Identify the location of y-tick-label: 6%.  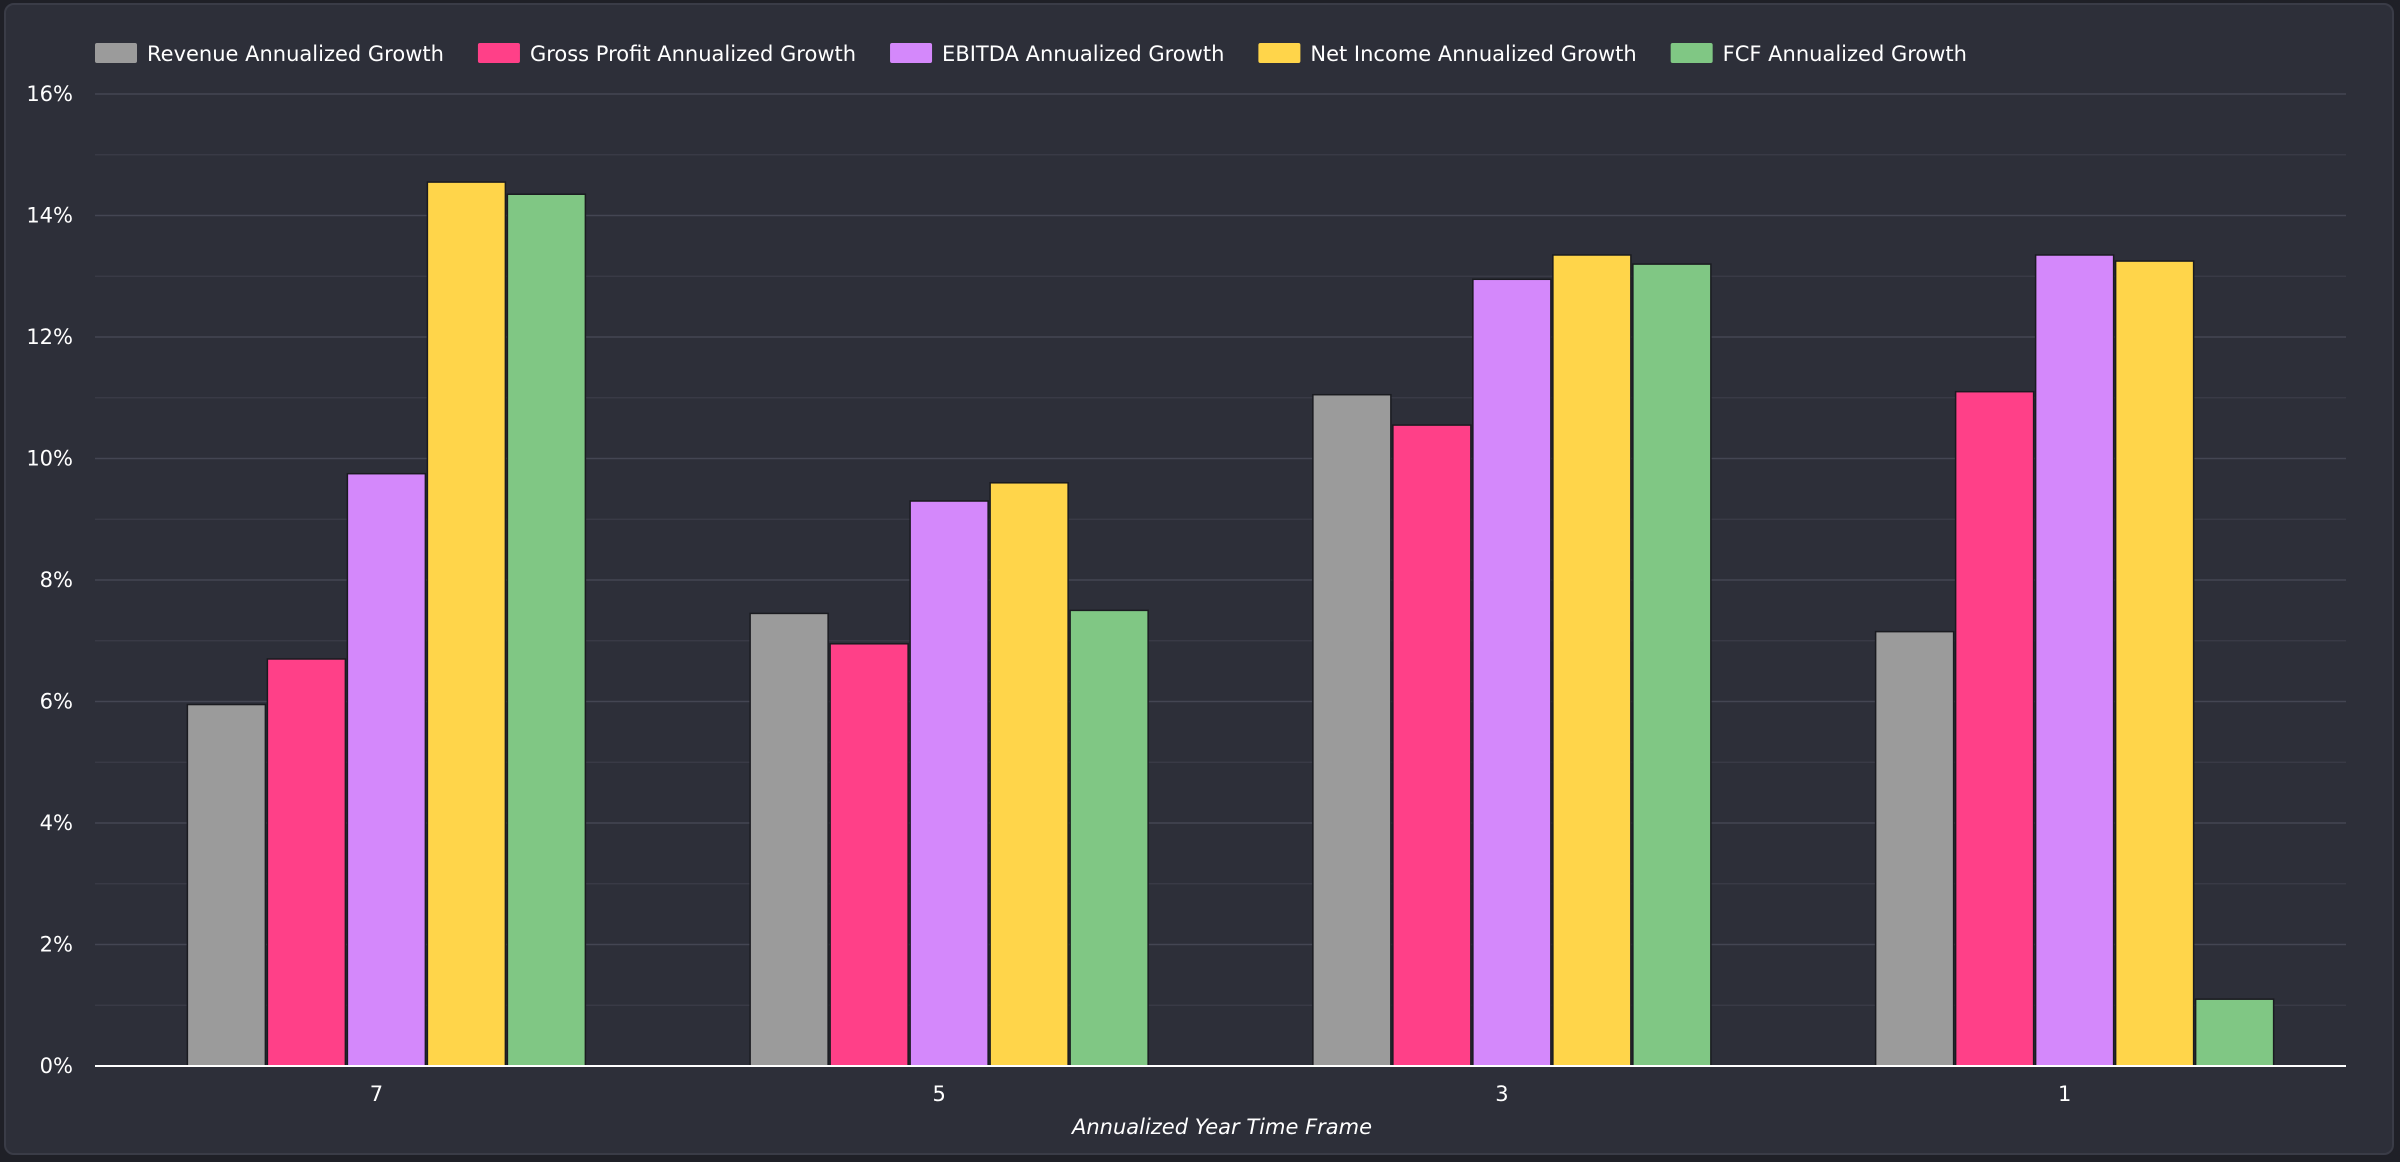
(56, 702).